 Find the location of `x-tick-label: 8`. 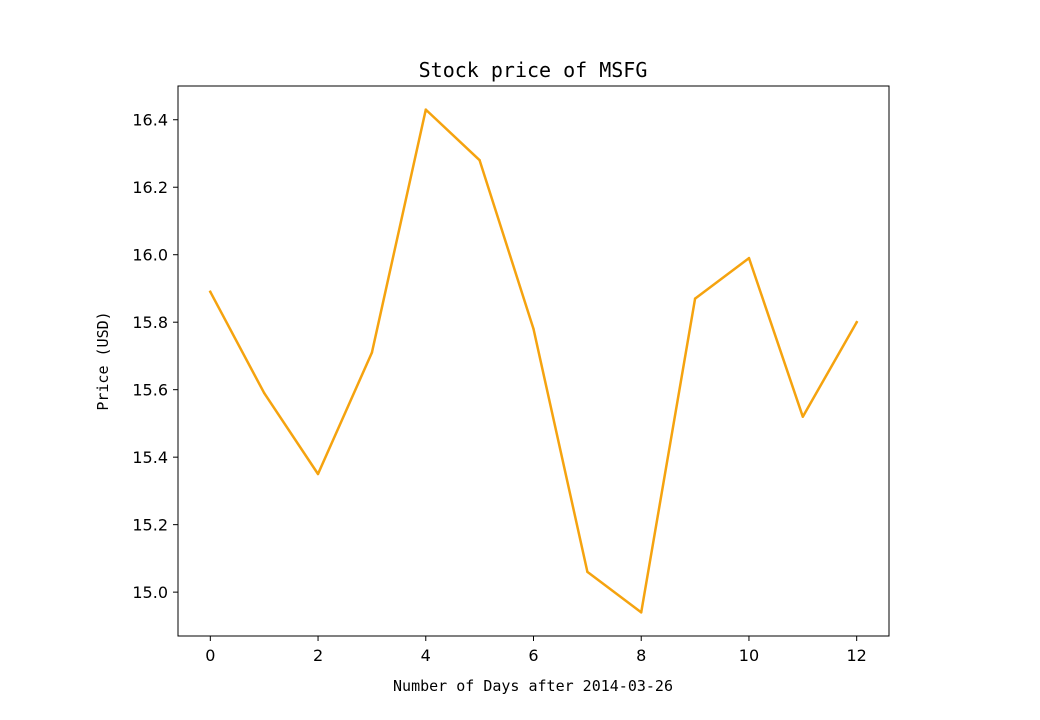

x-tick-label: 8 is located at coordinates (641, 655).